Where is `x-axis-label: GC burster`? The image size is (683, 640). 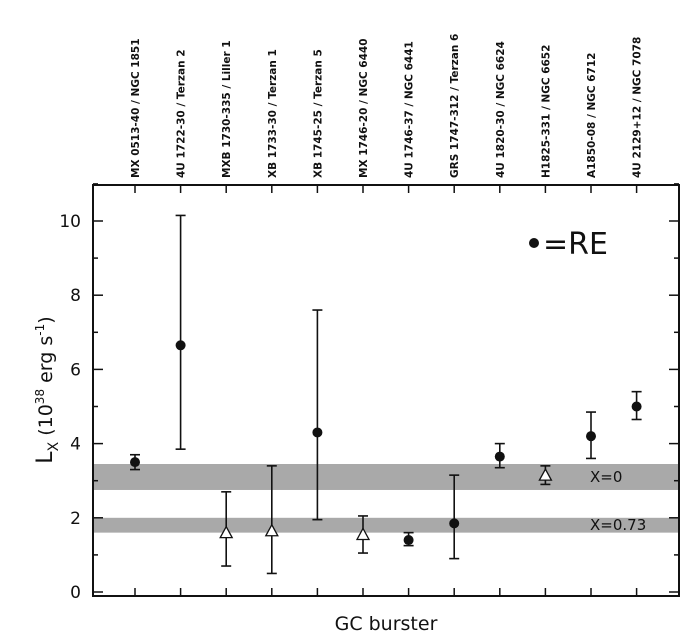
x-axis-label: GC burster is located at coordinates (386, 624).